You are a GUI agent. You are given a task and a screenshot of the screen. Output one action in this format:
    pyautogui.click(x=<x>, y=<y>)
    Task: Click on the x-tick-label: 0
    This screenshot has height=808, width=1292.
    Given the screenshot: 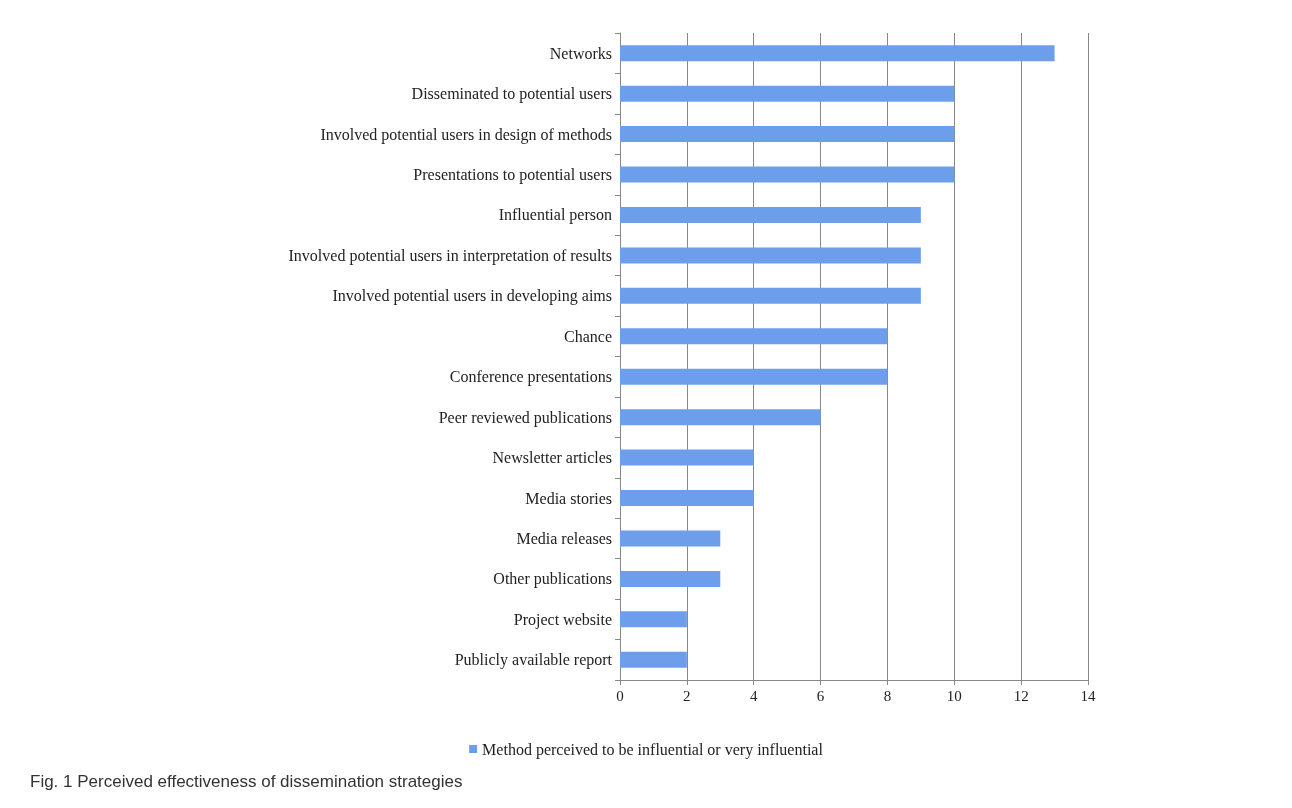 What is the action you would take?
    pyautogui.click(x=620, y=695)
    